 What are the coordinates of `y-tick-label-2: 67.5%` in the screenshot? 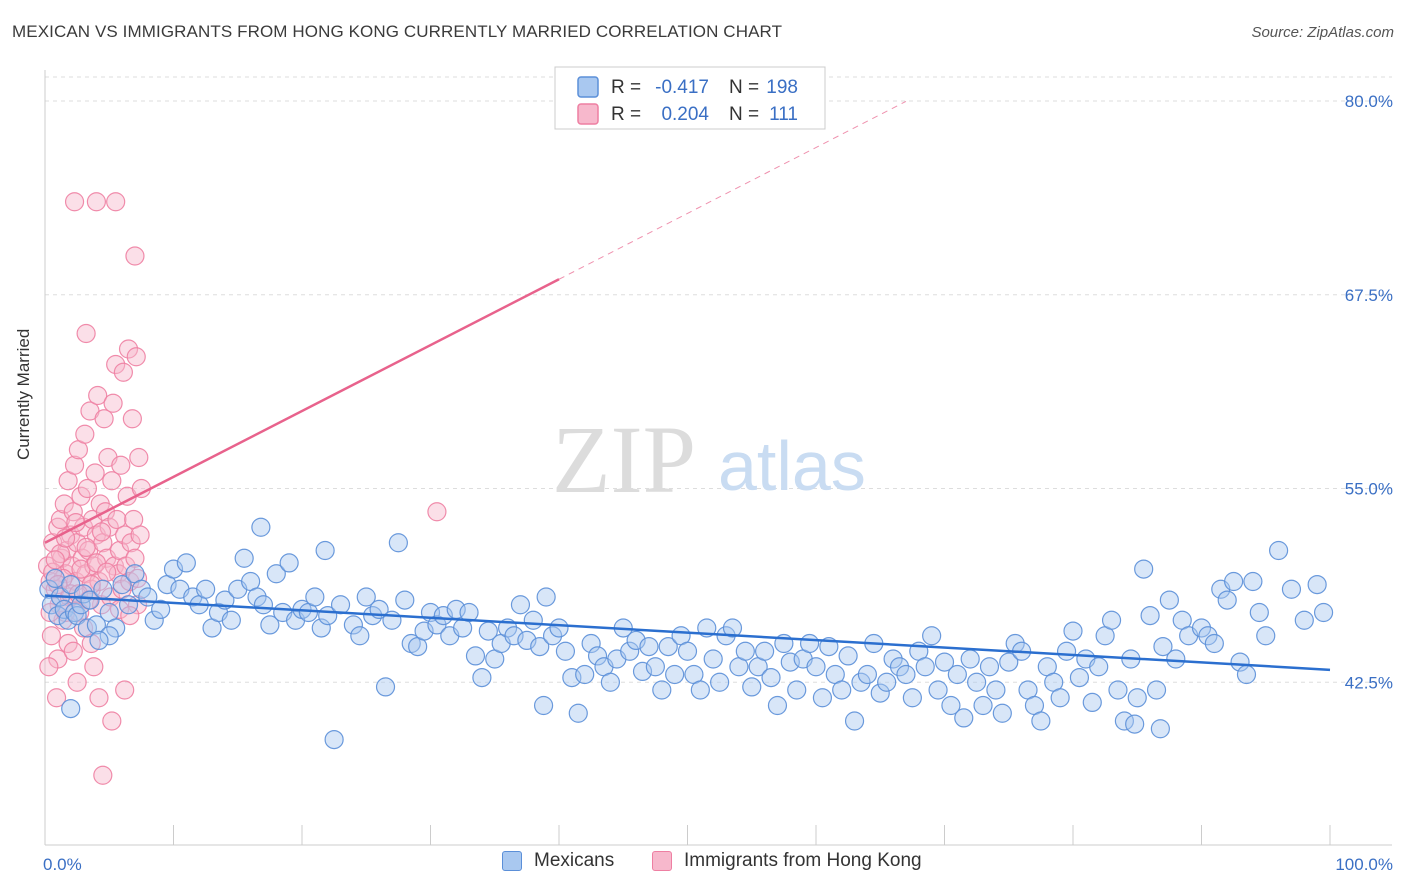 It's located at (1369, 295).